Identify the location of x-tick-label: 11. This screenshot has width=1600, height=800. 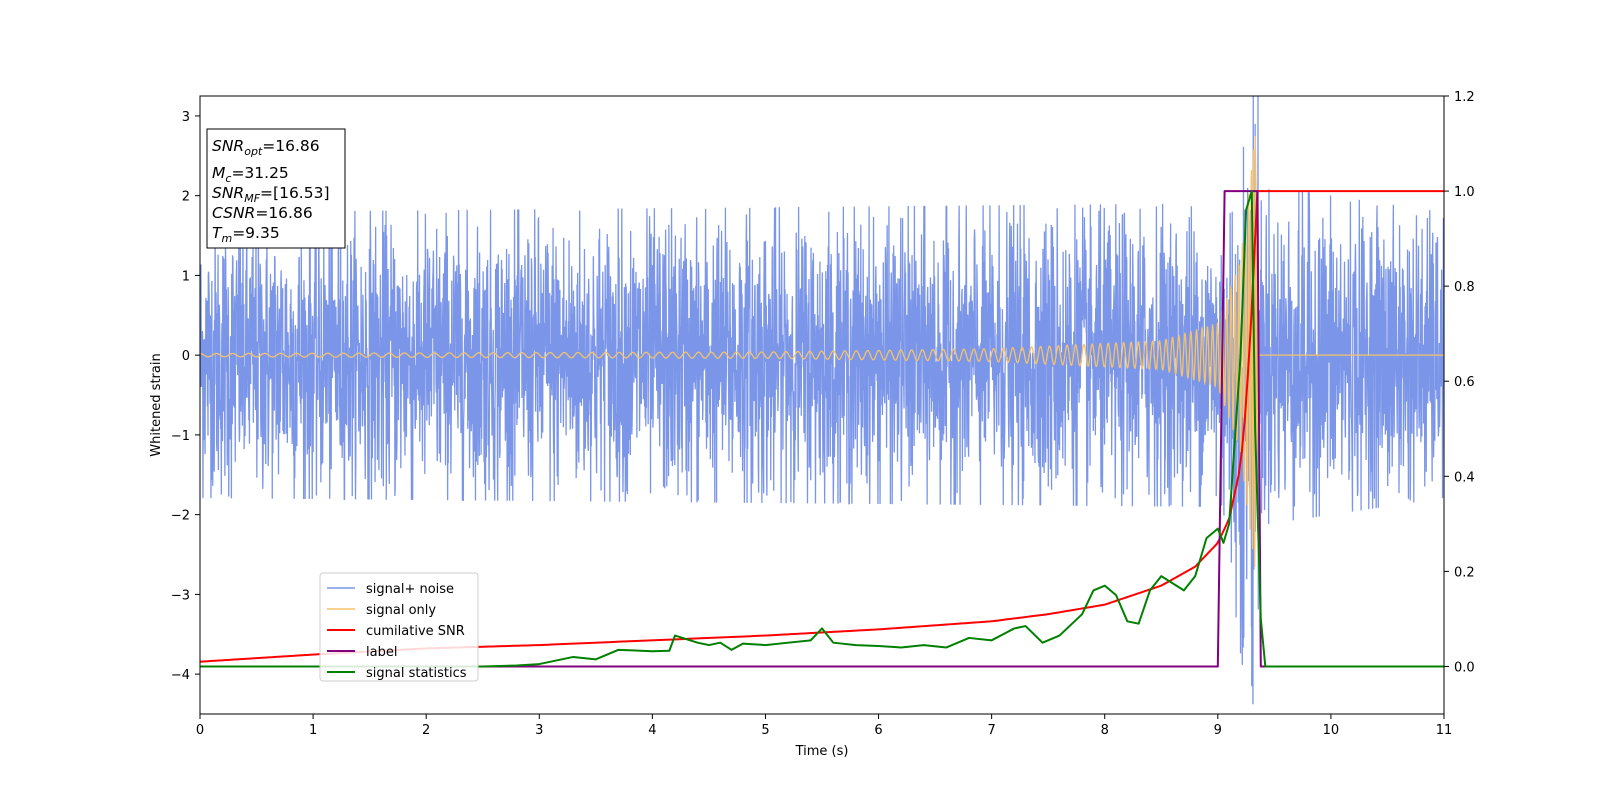
(1444, 730).